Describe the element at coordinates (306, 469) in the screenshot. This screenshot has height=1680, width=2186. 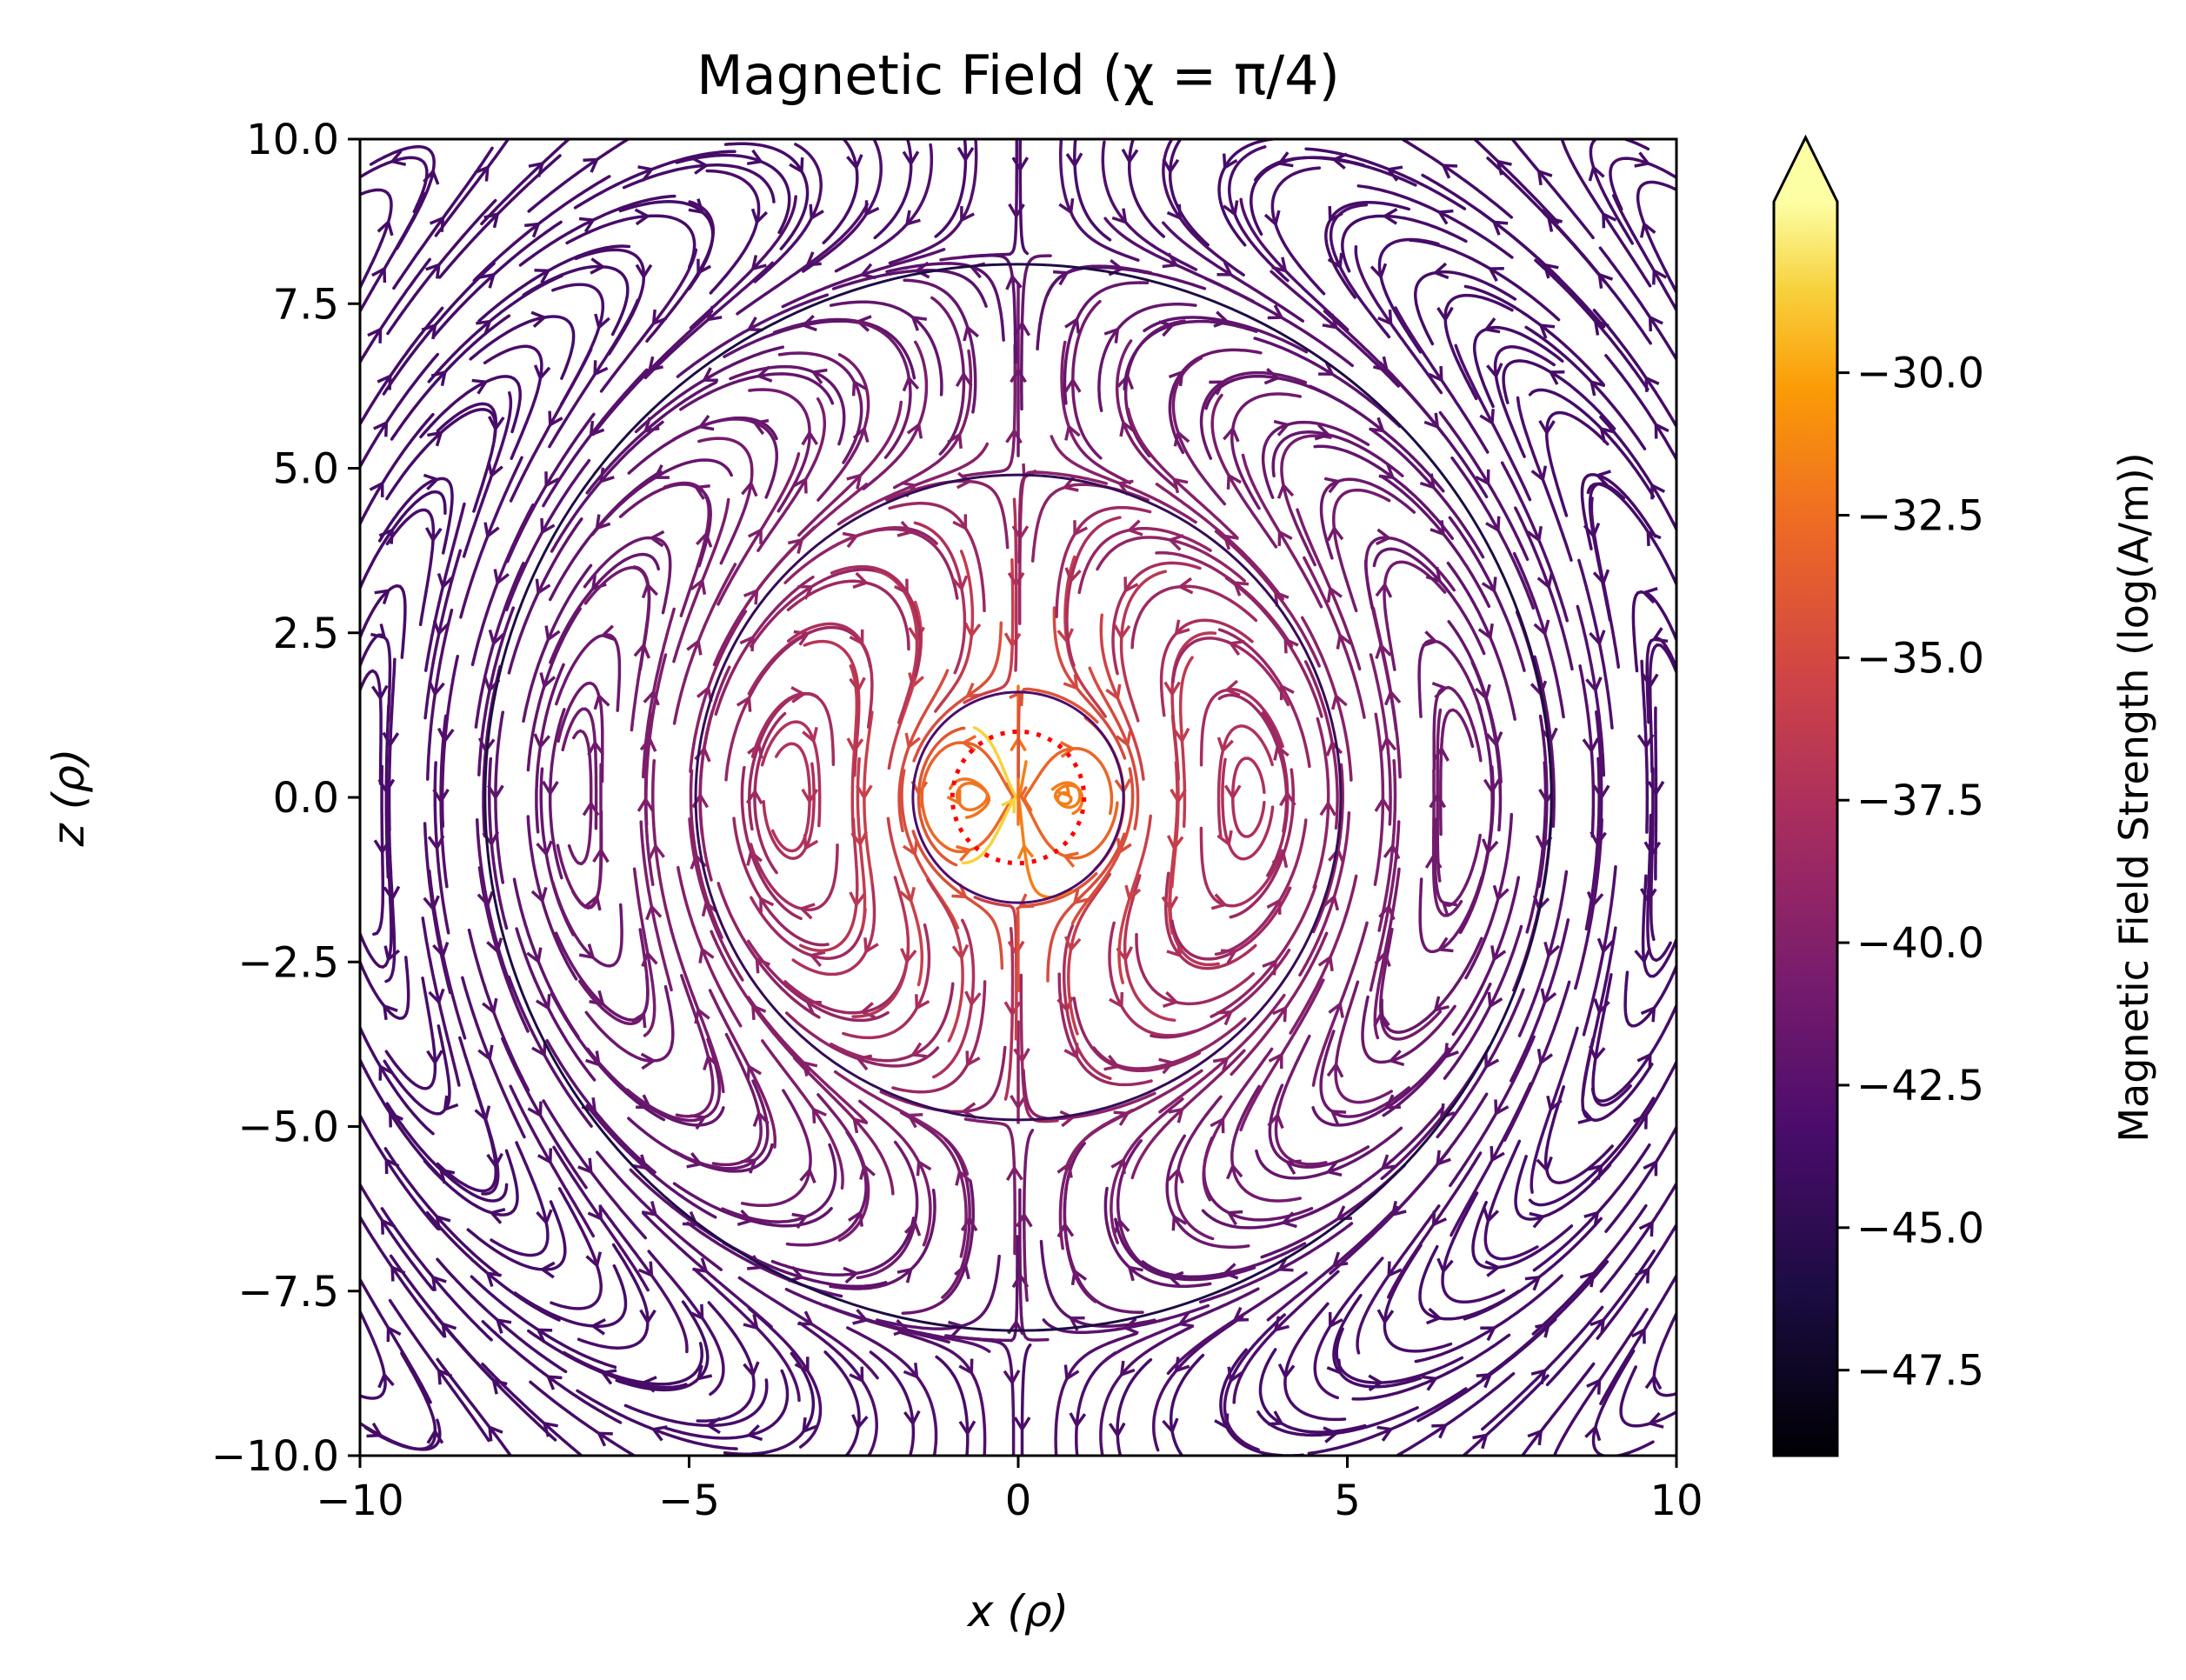
I see `y-tick-label: 5.0` at that location.